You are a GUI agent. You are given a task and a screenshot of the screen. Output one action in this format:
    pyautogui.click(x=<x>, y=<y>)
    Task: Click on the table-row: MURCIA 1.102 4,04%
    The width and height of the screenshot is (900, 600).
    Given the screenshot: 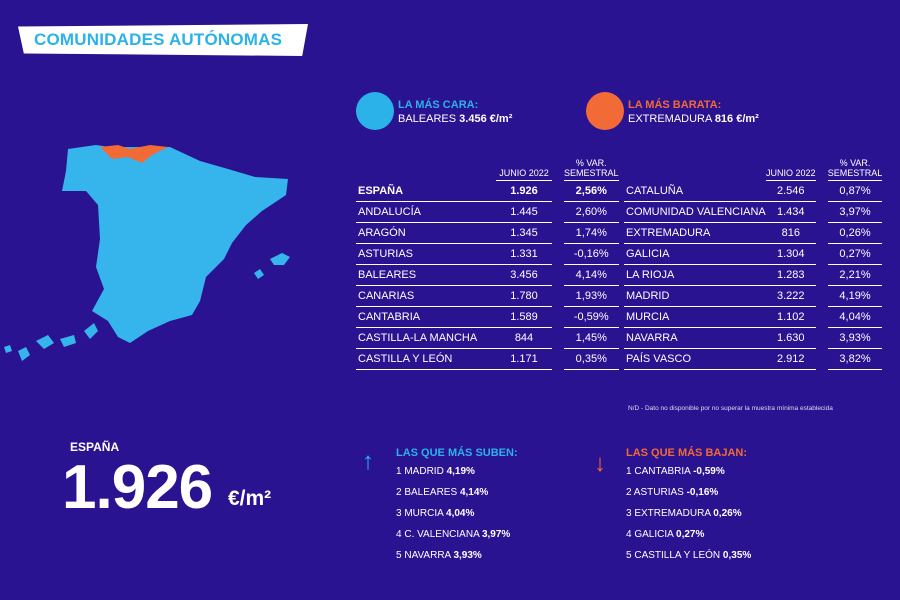 What is the action you would take?
    pyautogui.click(x=753, y=317)
    